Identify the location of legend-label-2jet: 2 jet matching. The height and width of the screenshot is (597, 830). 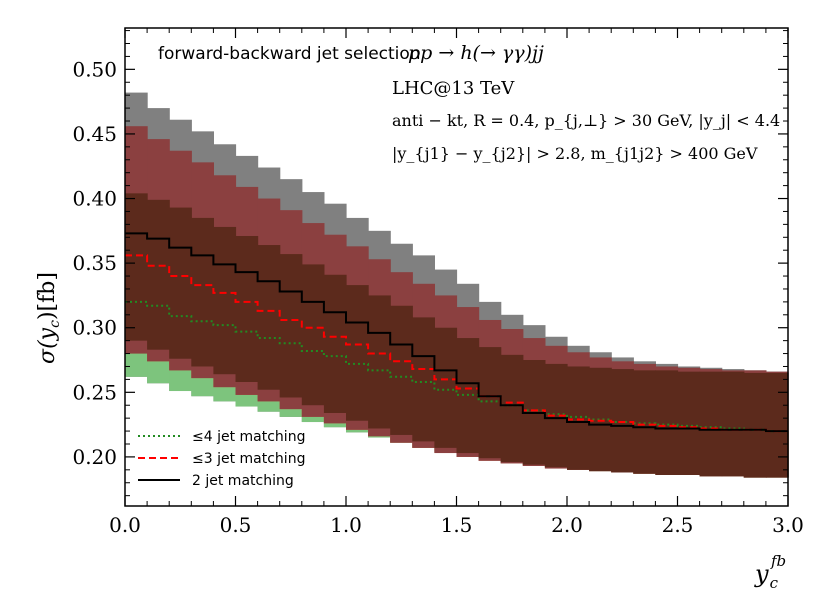
(243, 481).